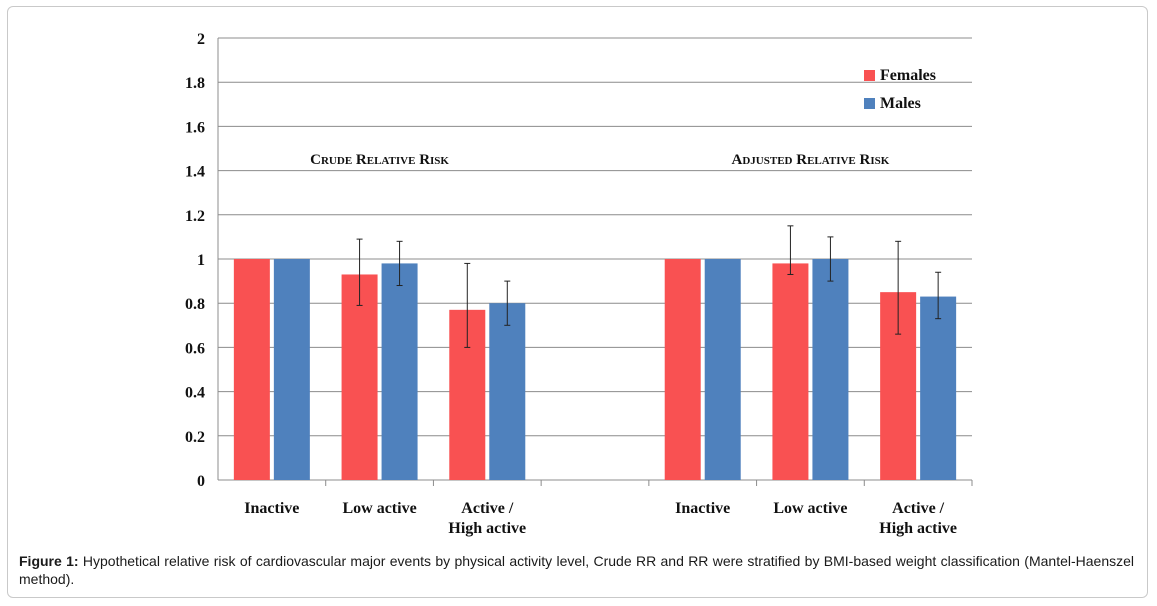 The image size is (1157, 606). I want to click on y-tick-label: 0, so click(201, 481).